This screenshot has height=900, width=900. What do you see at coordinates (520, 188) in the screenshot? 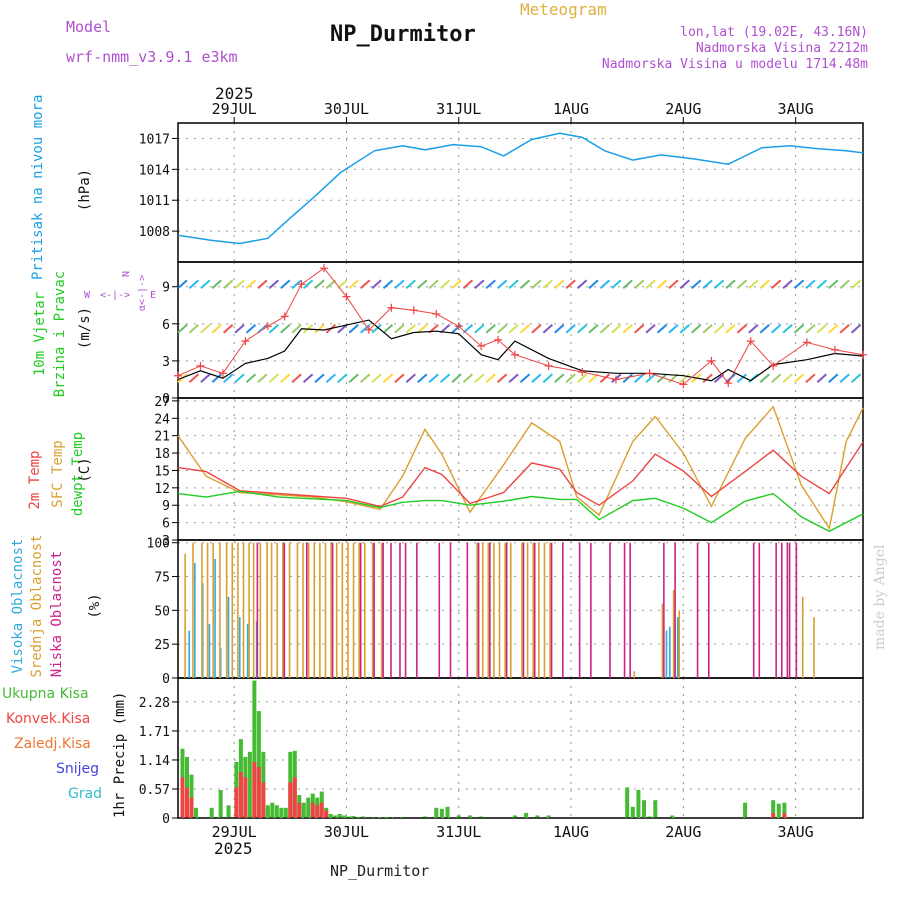
I see `pressure-line` at bounding box center [520, 188].